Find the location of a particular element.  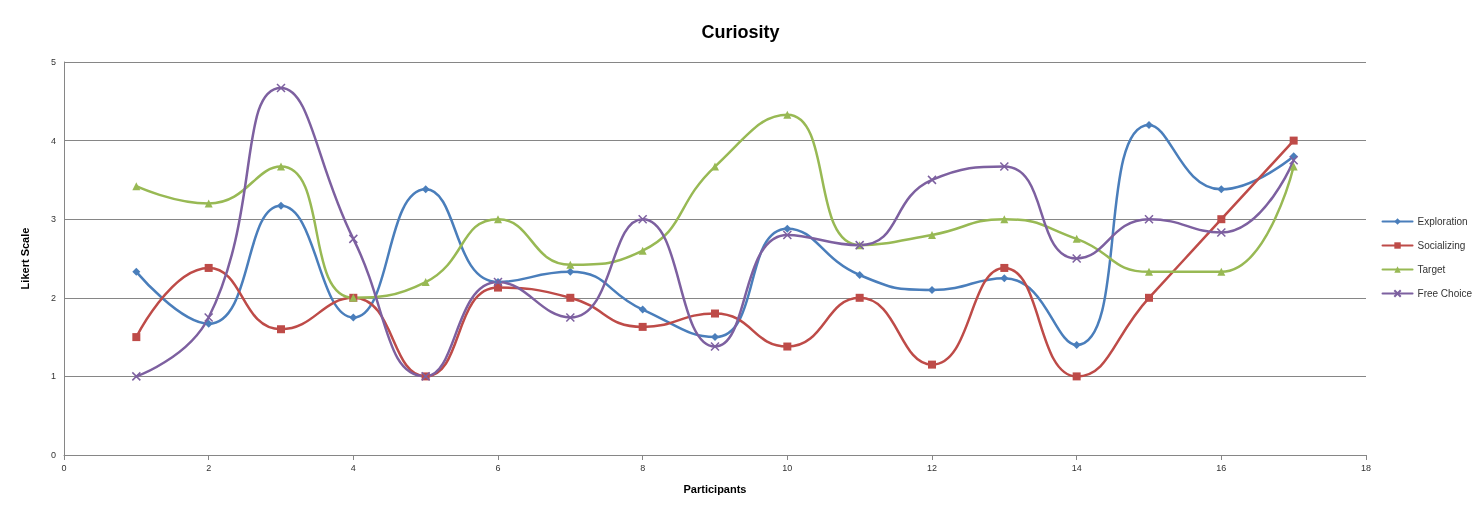

legend-label: Target is located at coordinates (1431, 269).